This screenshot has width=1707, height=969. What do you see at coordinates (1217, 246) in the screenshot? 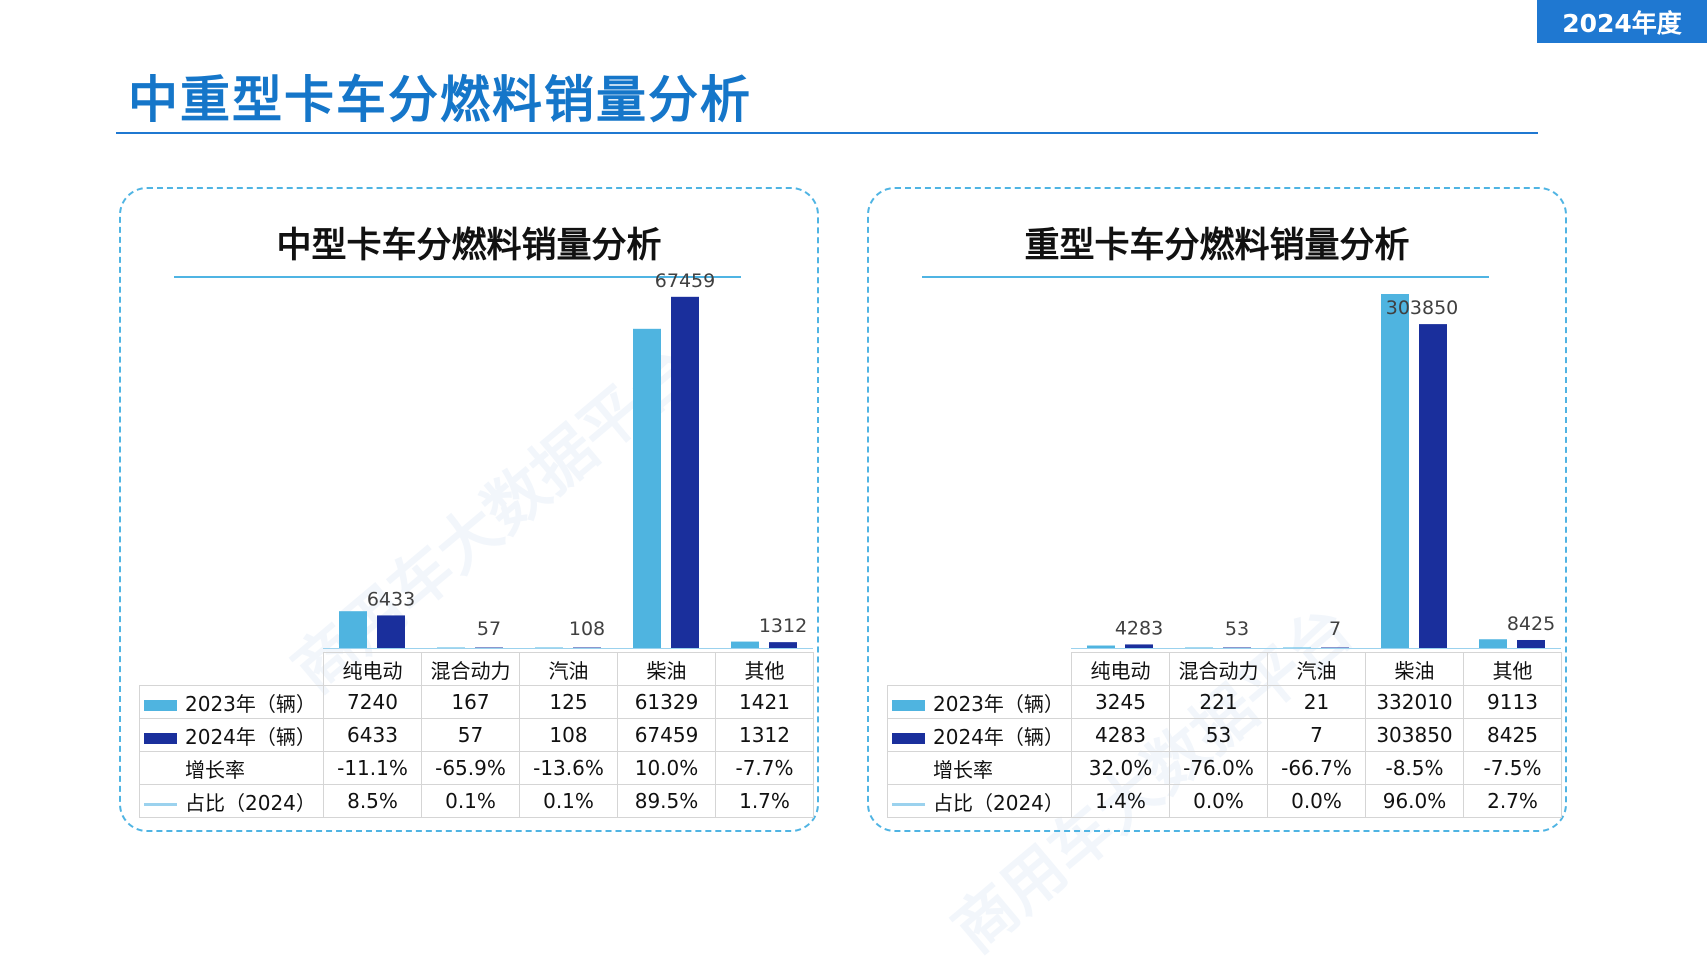
I see `heavy-truck-chart-title: 重型卡车分燃料销量分析` at bounding box center [1217, 246].